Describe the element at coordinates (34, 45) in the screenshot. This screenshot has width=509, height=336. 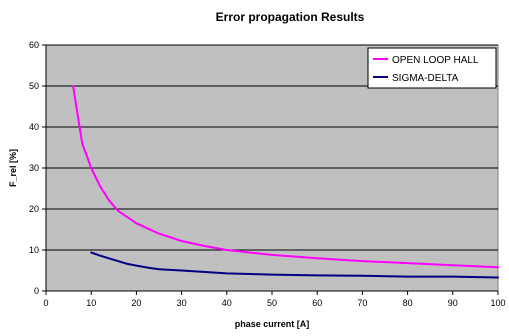
I see `y-tick-label: 60` at that location.